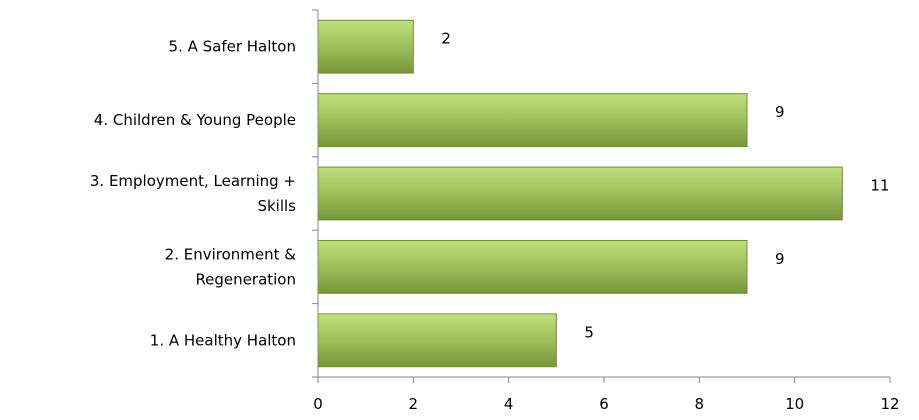 This screenshot has width=919, height=420. Describe the element at coordinates (889, 404) in the screenshot. I see `x-tick-label: 12` at that location.